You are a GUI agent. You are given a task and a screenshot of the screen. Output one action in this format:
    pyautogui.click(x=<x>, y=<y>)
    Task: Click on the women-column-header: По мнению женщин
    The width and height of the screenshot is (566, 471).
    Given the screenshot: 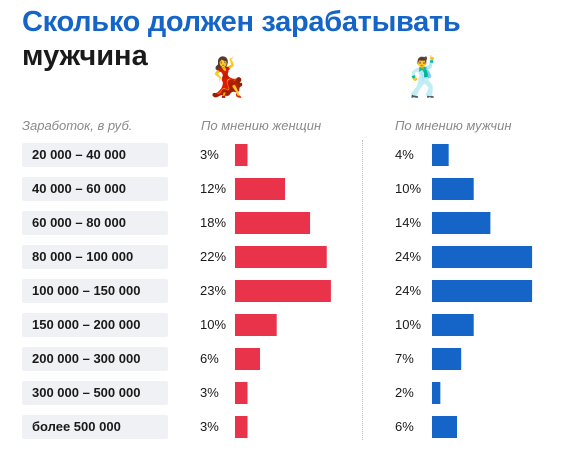 What is the action you would take?
    pyautogui.click(x=261, y=125)
    